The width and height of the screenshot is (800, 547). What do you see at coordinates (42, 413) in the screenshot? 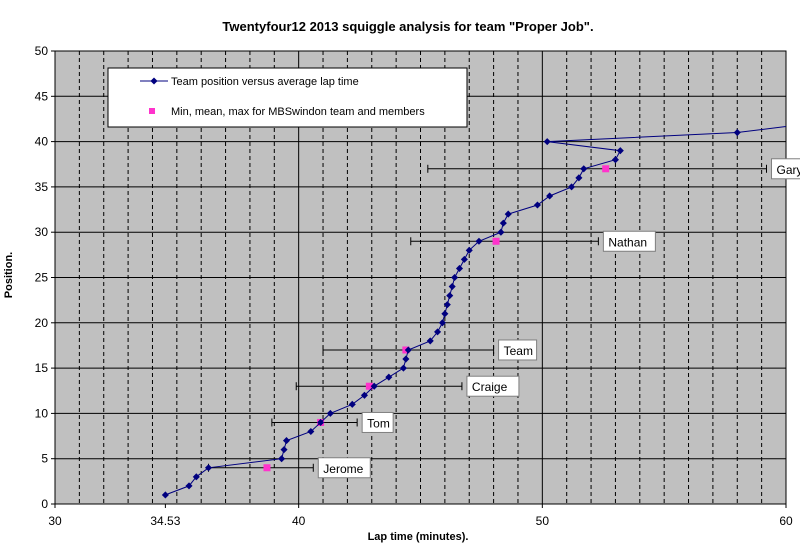
I see `y-tick-label: 10` at bounding box center [42, 413].